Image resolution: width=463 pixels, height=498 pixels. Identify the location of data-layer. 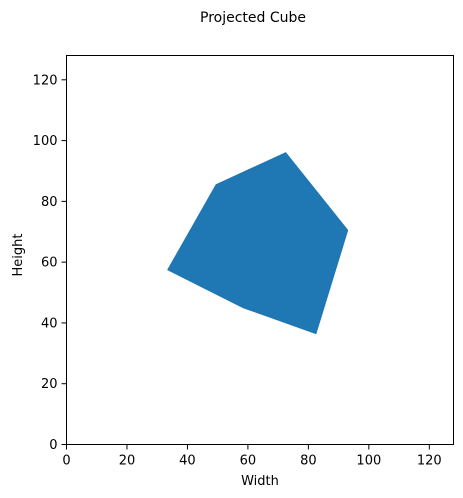
(258, 243).